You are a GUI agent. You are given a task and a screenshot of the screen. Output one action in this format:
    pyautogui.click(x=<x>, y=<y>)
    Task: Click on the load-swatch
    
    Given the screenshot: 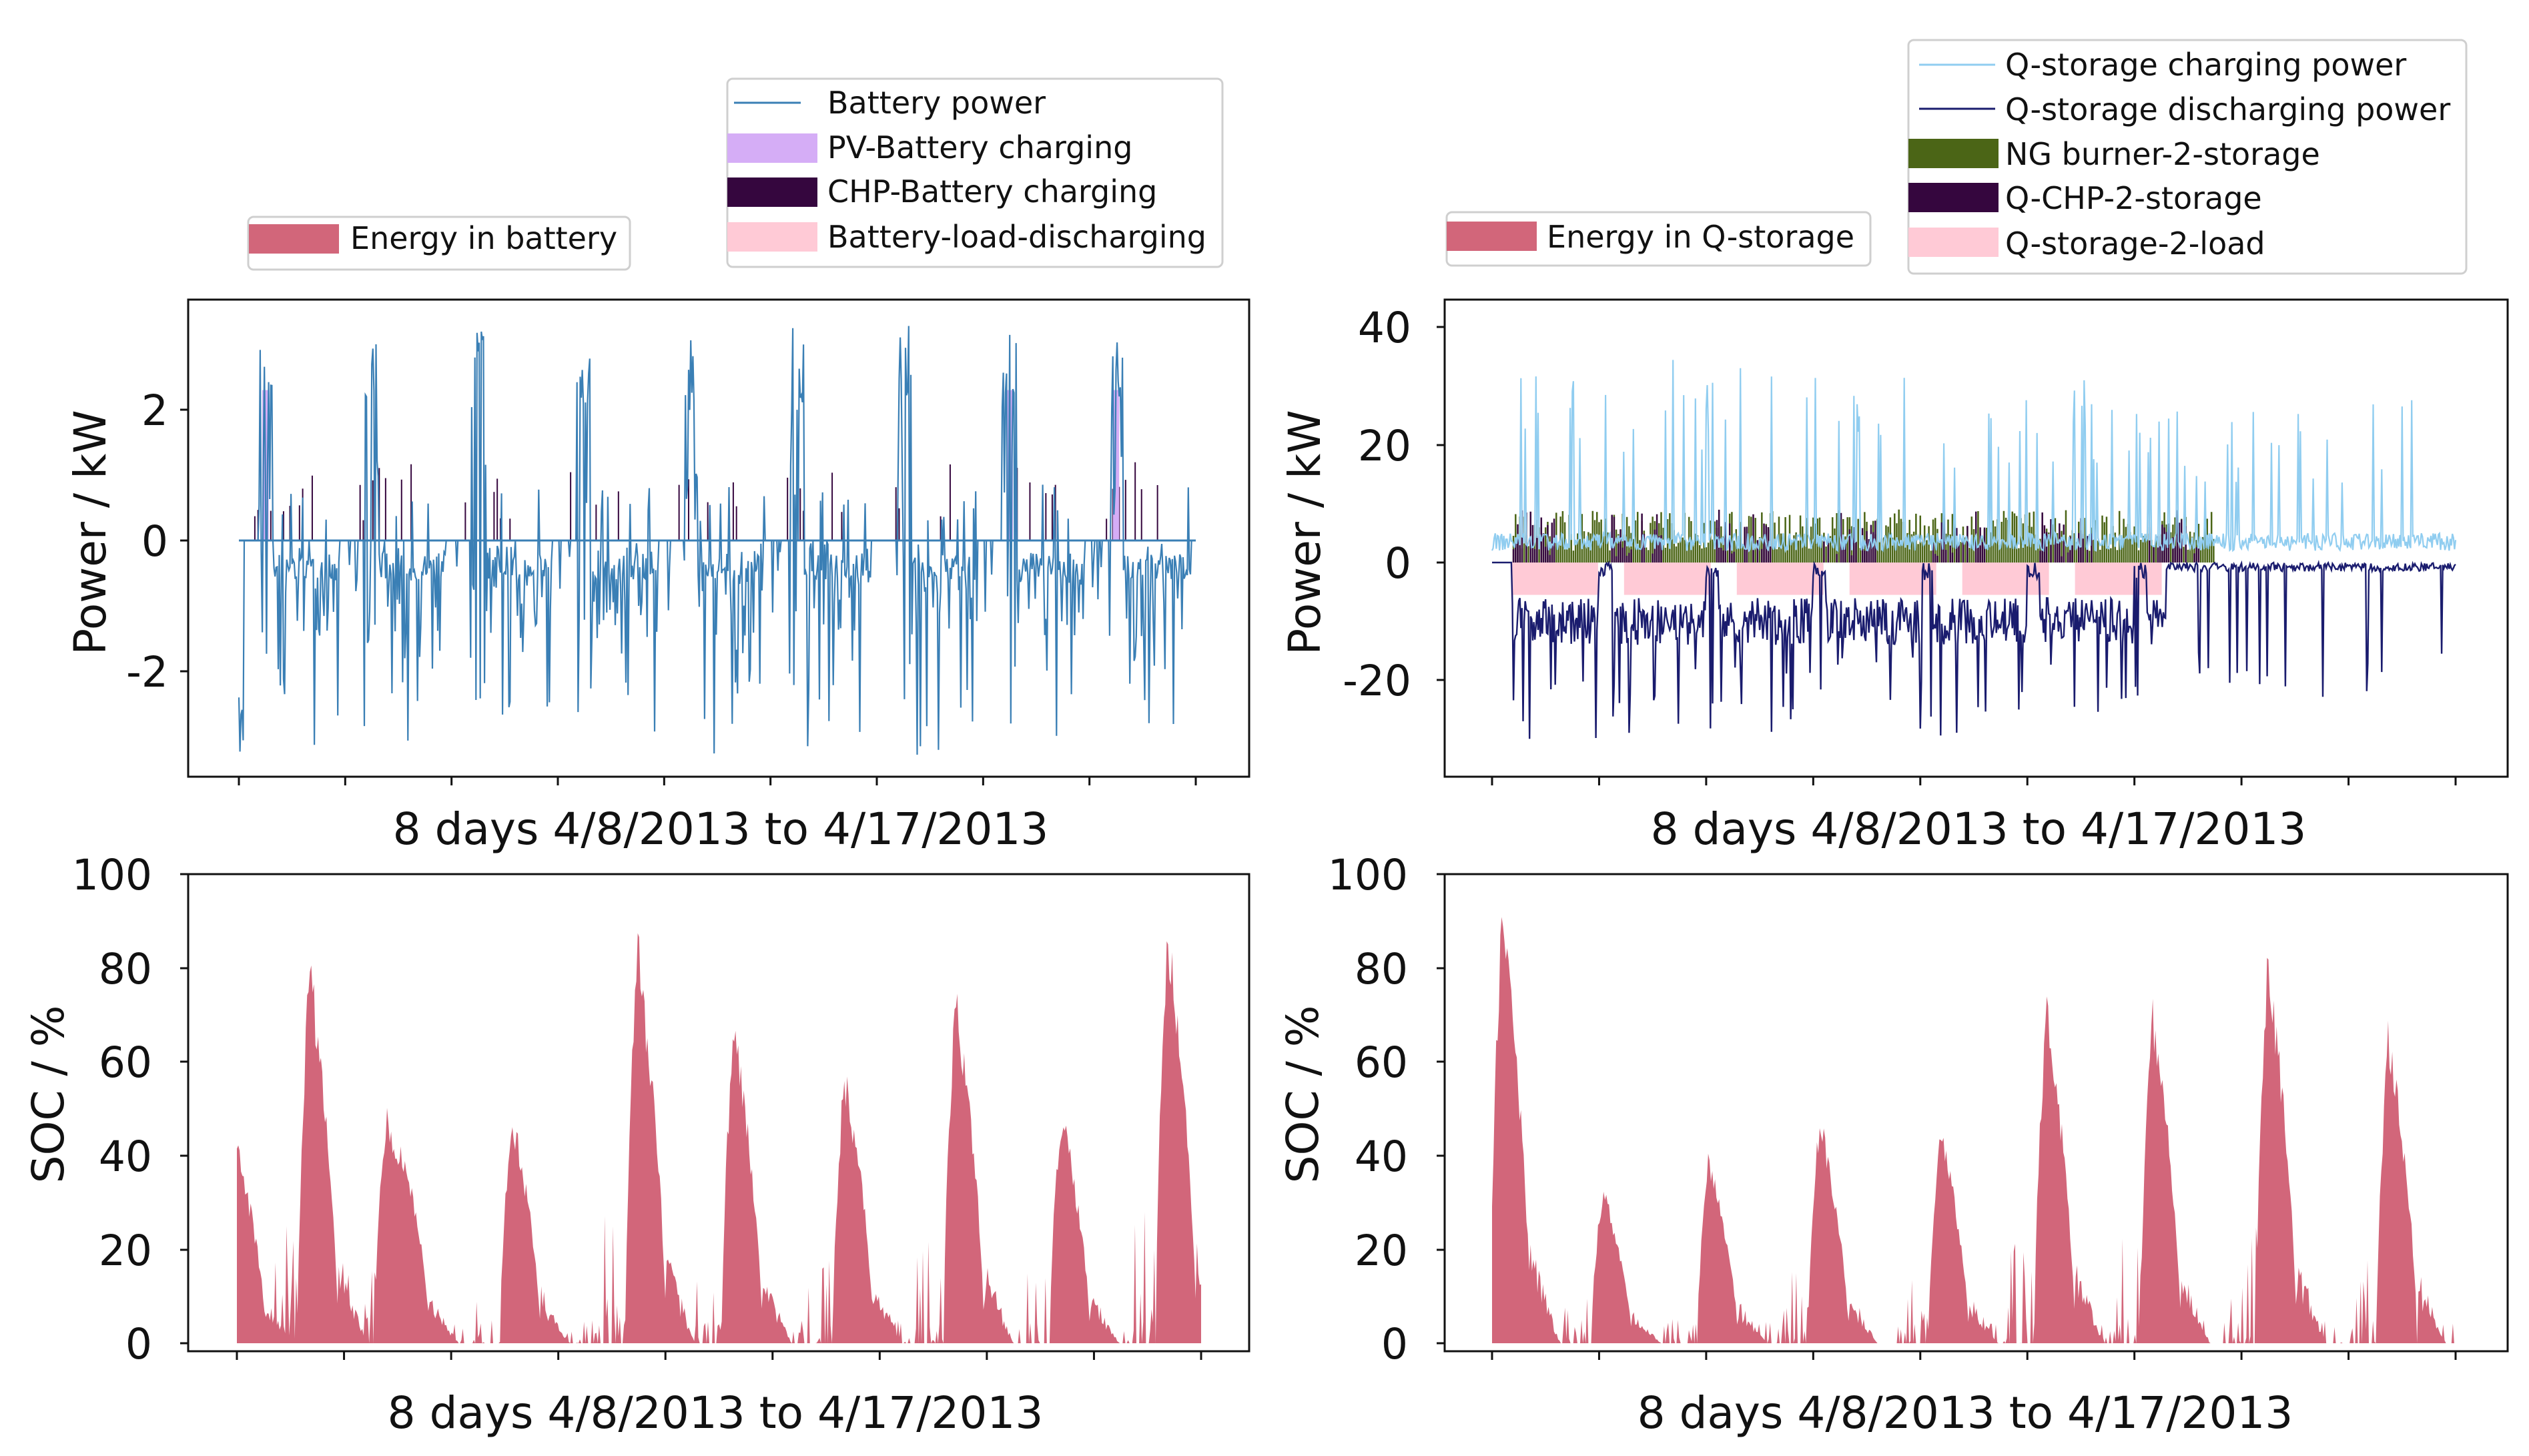 What is the action you would take?
    pyautogui.click(x=772, y=237)
    